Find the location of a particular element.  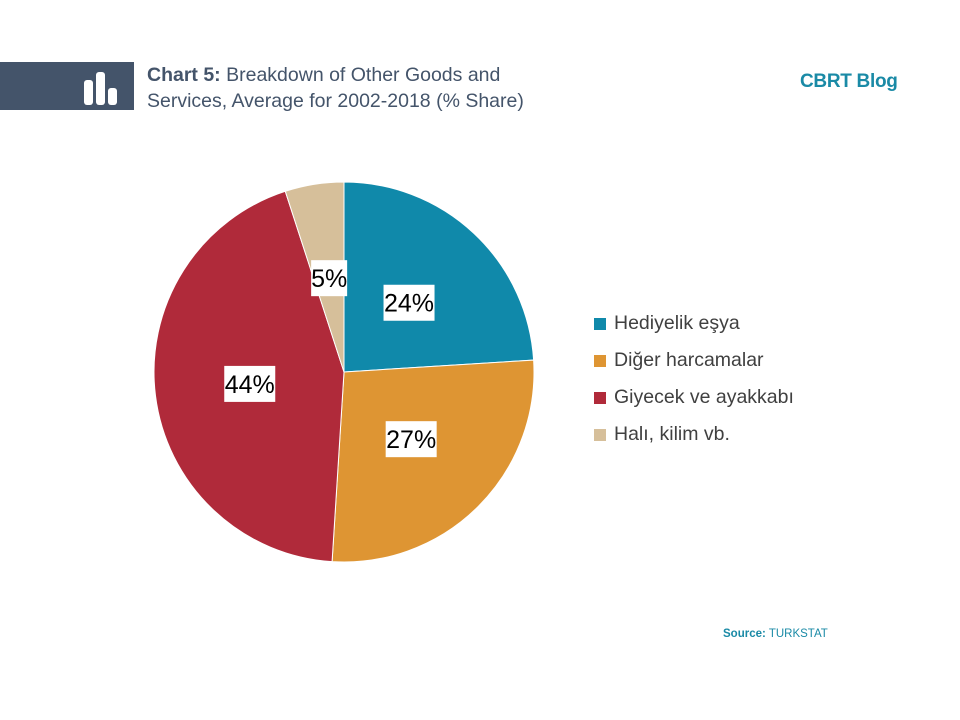

source-label: Source: is located at coordinates (744, 634).